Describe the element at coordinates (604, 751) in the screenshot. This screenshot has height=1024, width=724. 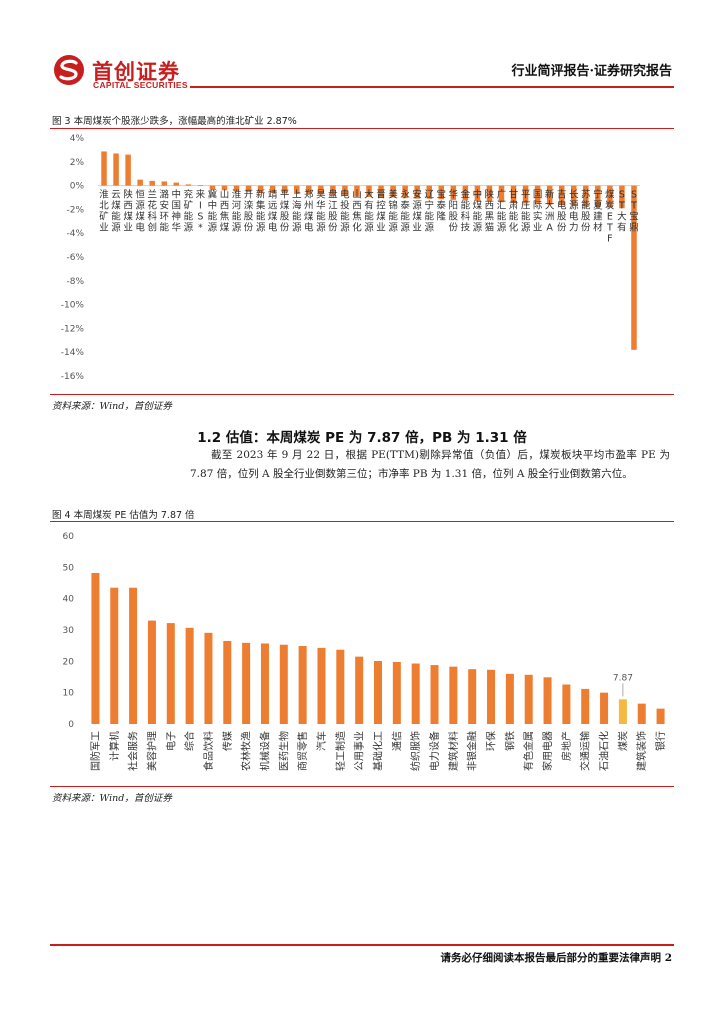
I see `figure4-category-label: 石油石化` at that location.